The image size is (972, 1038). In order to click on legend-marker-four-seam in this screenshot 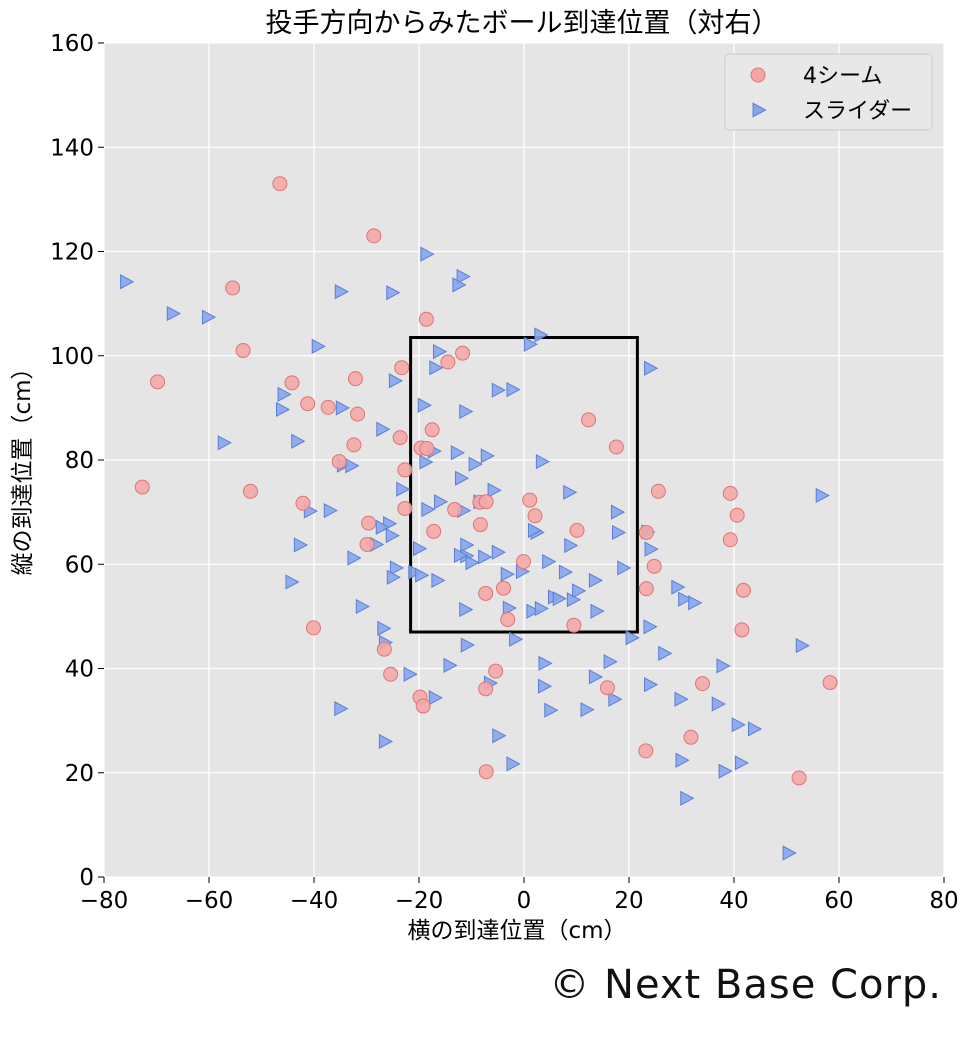, I will do `click(758, 75)`.